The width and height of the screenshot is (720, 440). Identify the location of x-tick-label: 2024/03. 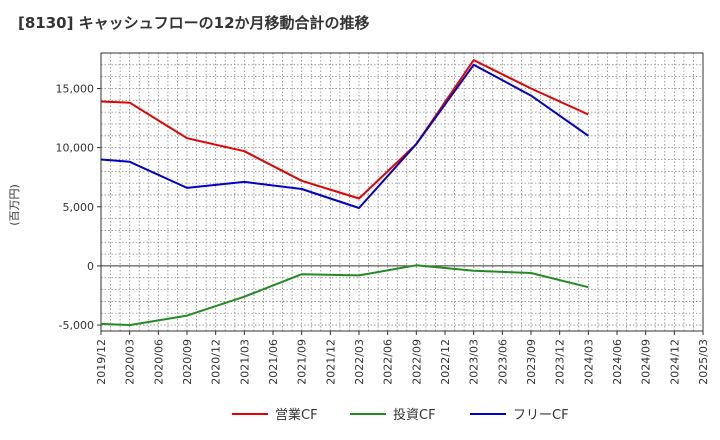
(588, 362).